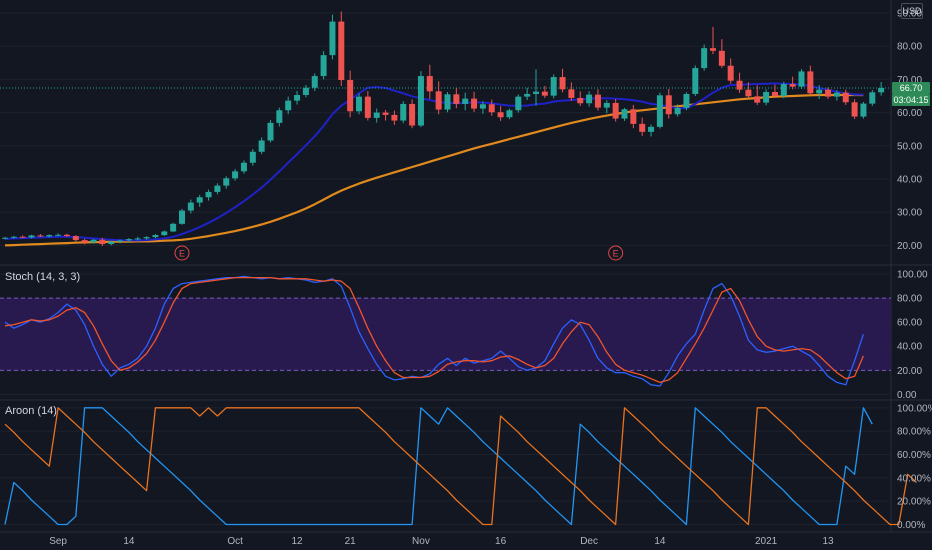 This screenshot has height=550, width=932. Describe the element at coordinates (909, 371) in the screenshot. I see `stoch-tick-label: 20.00` at that location.